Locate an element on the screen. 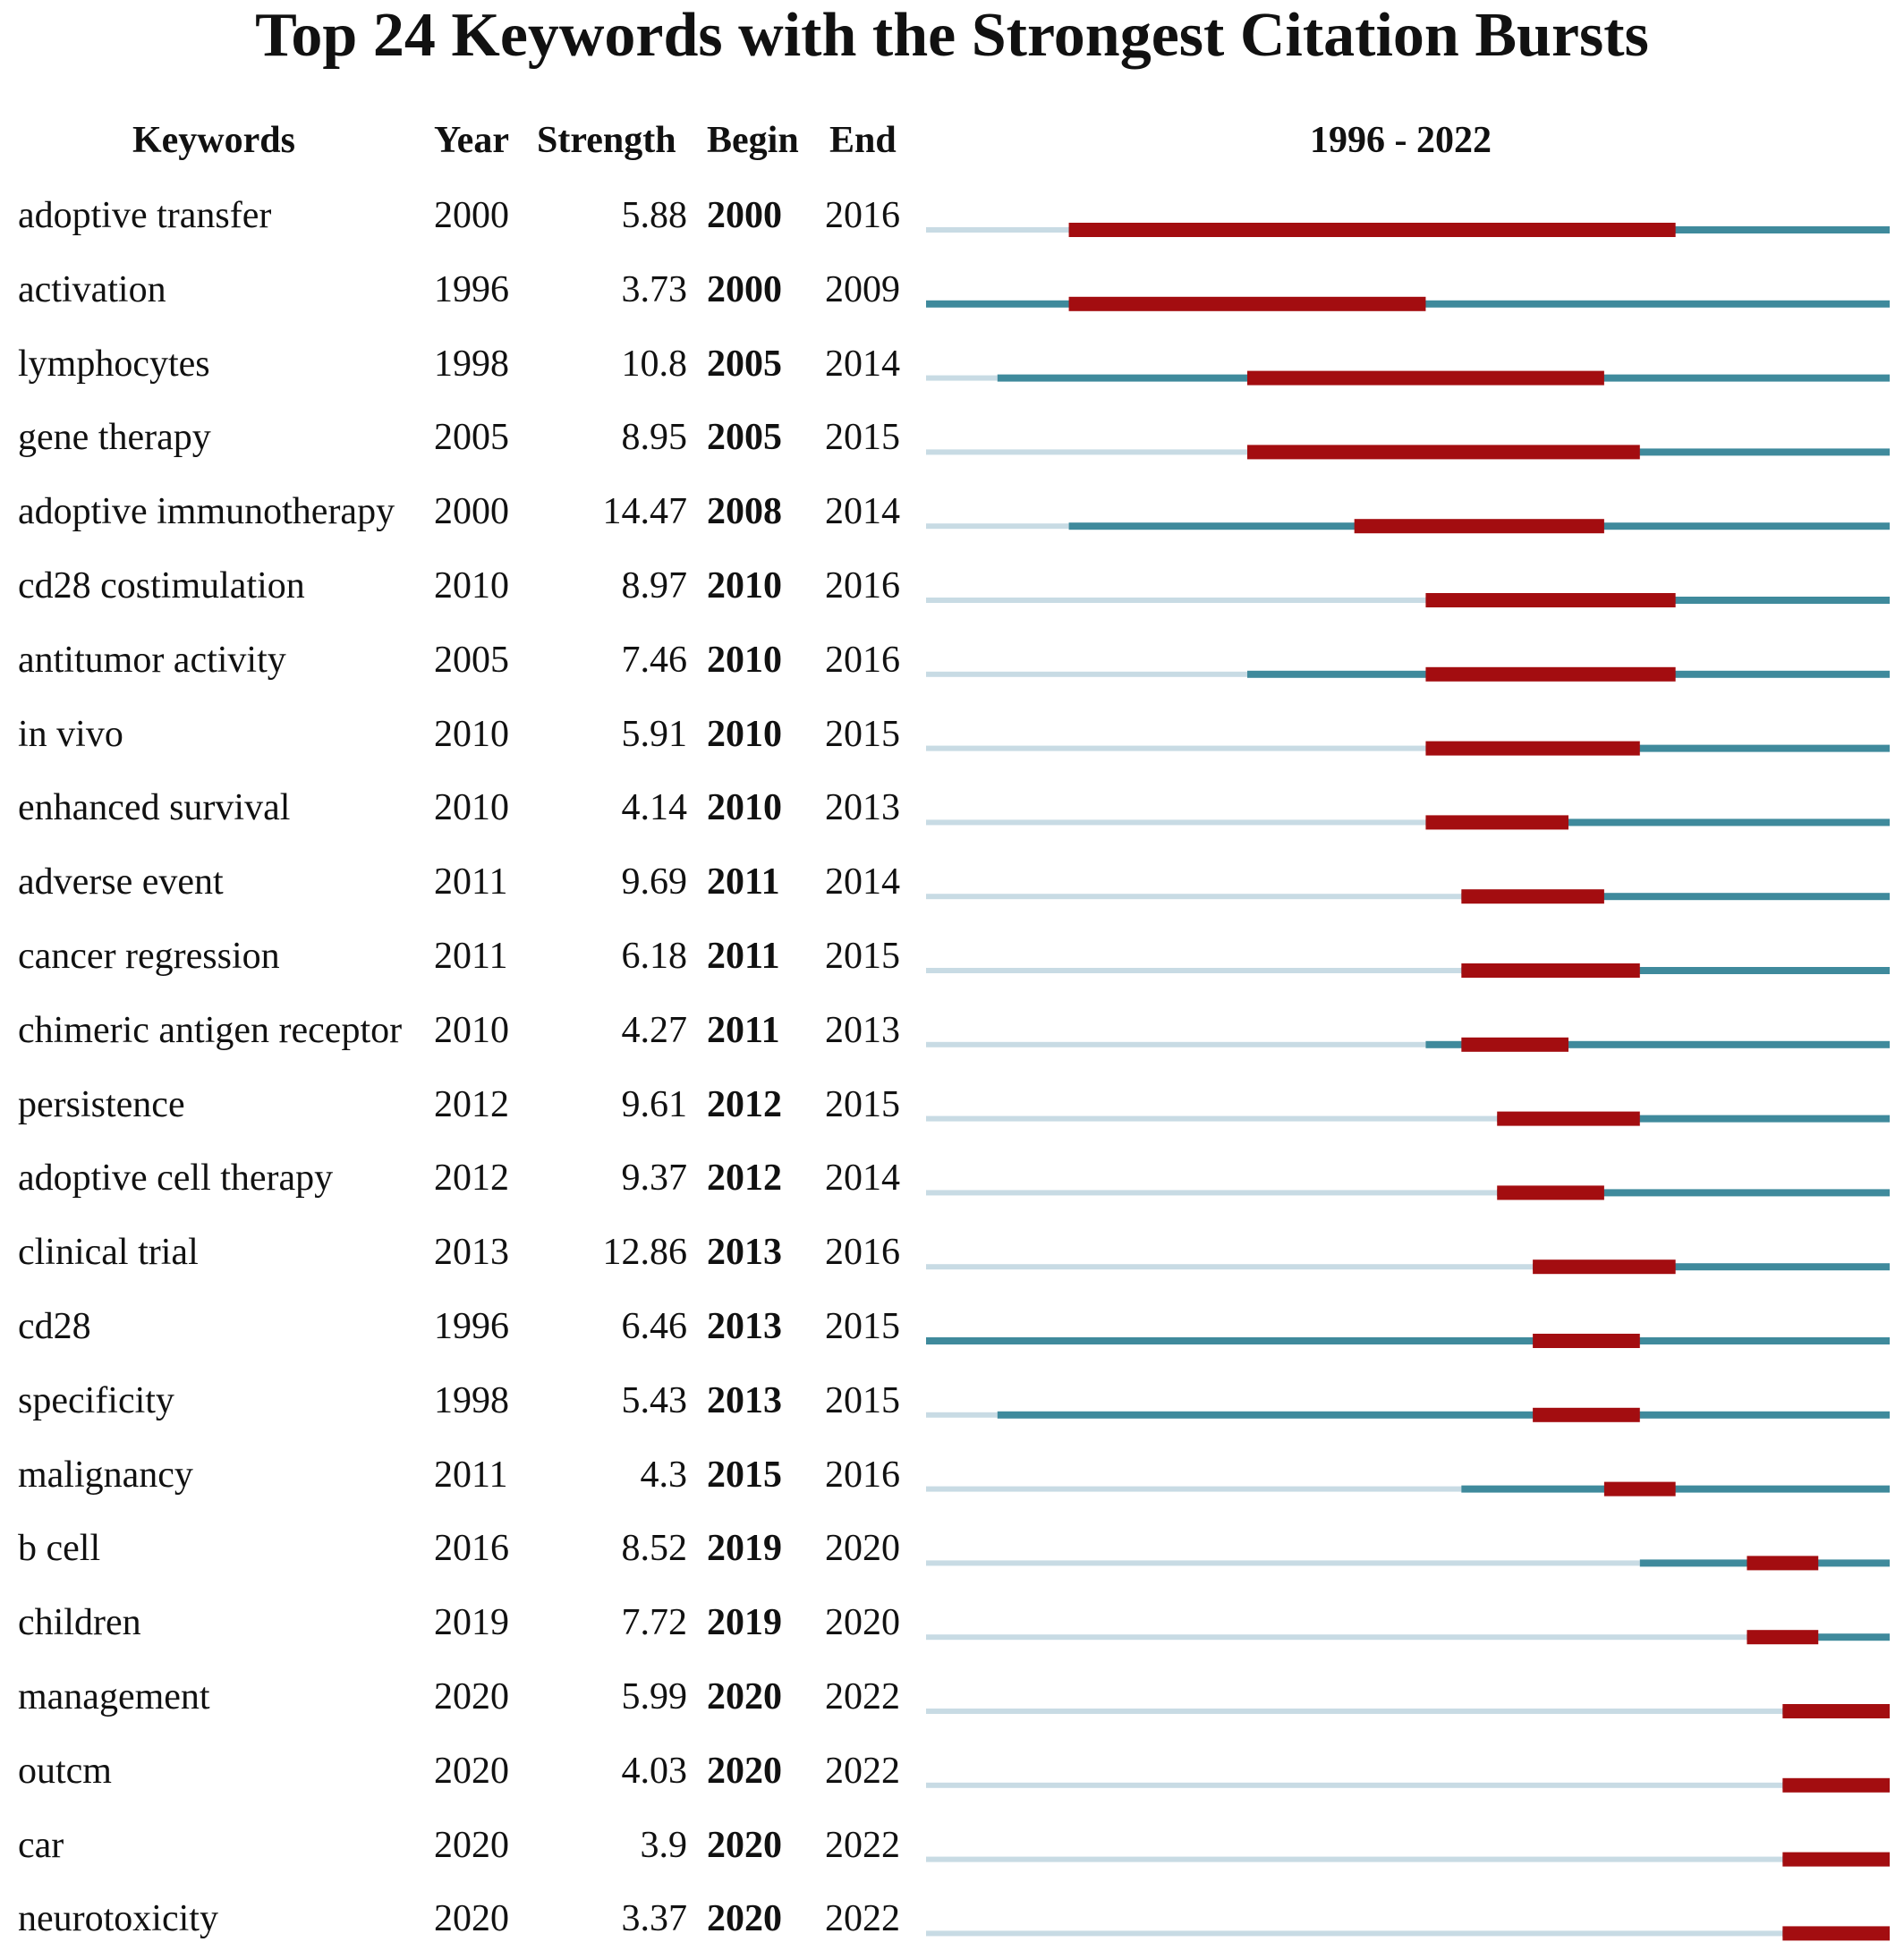  strength-cell: 9.61 is located at coordinates (654, 1104).